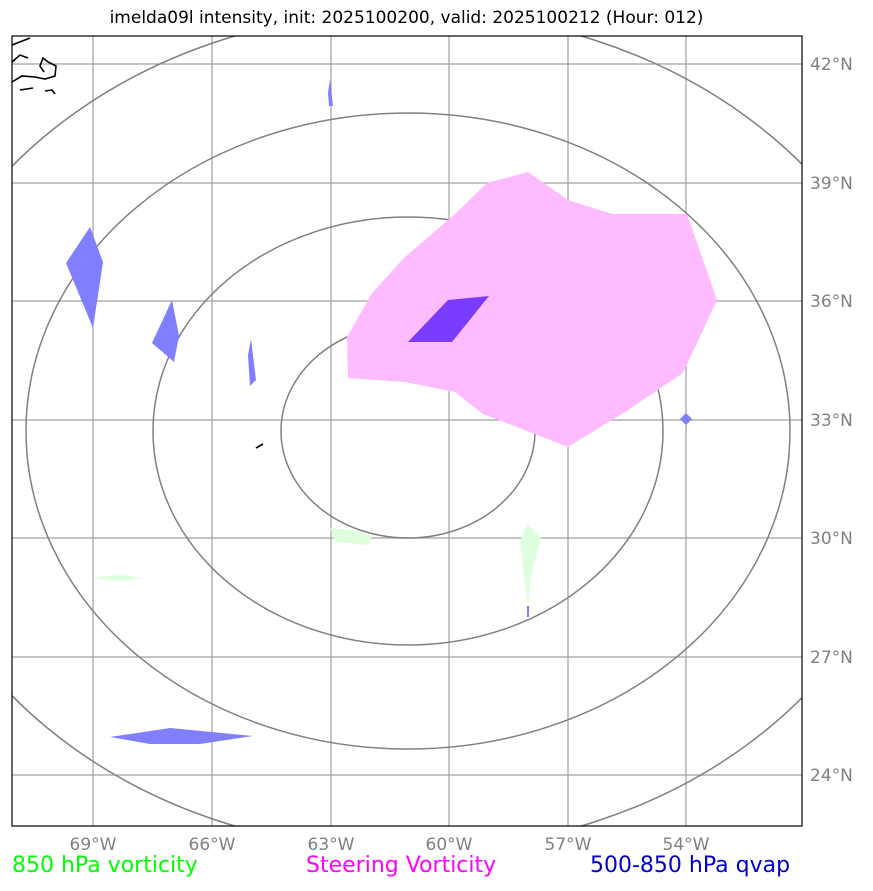  What do you see at coordinates (331, 845) in the screenshot?
I see `lon-label-63w: 63°W` at bounding box center [331, 845].